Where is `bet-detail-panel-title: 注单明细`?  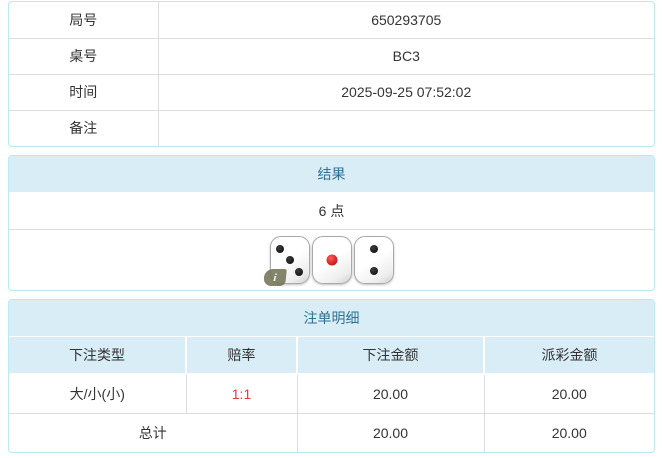 bet-detail-panel-title: 注单明细 is located at coordinates (331, 318).